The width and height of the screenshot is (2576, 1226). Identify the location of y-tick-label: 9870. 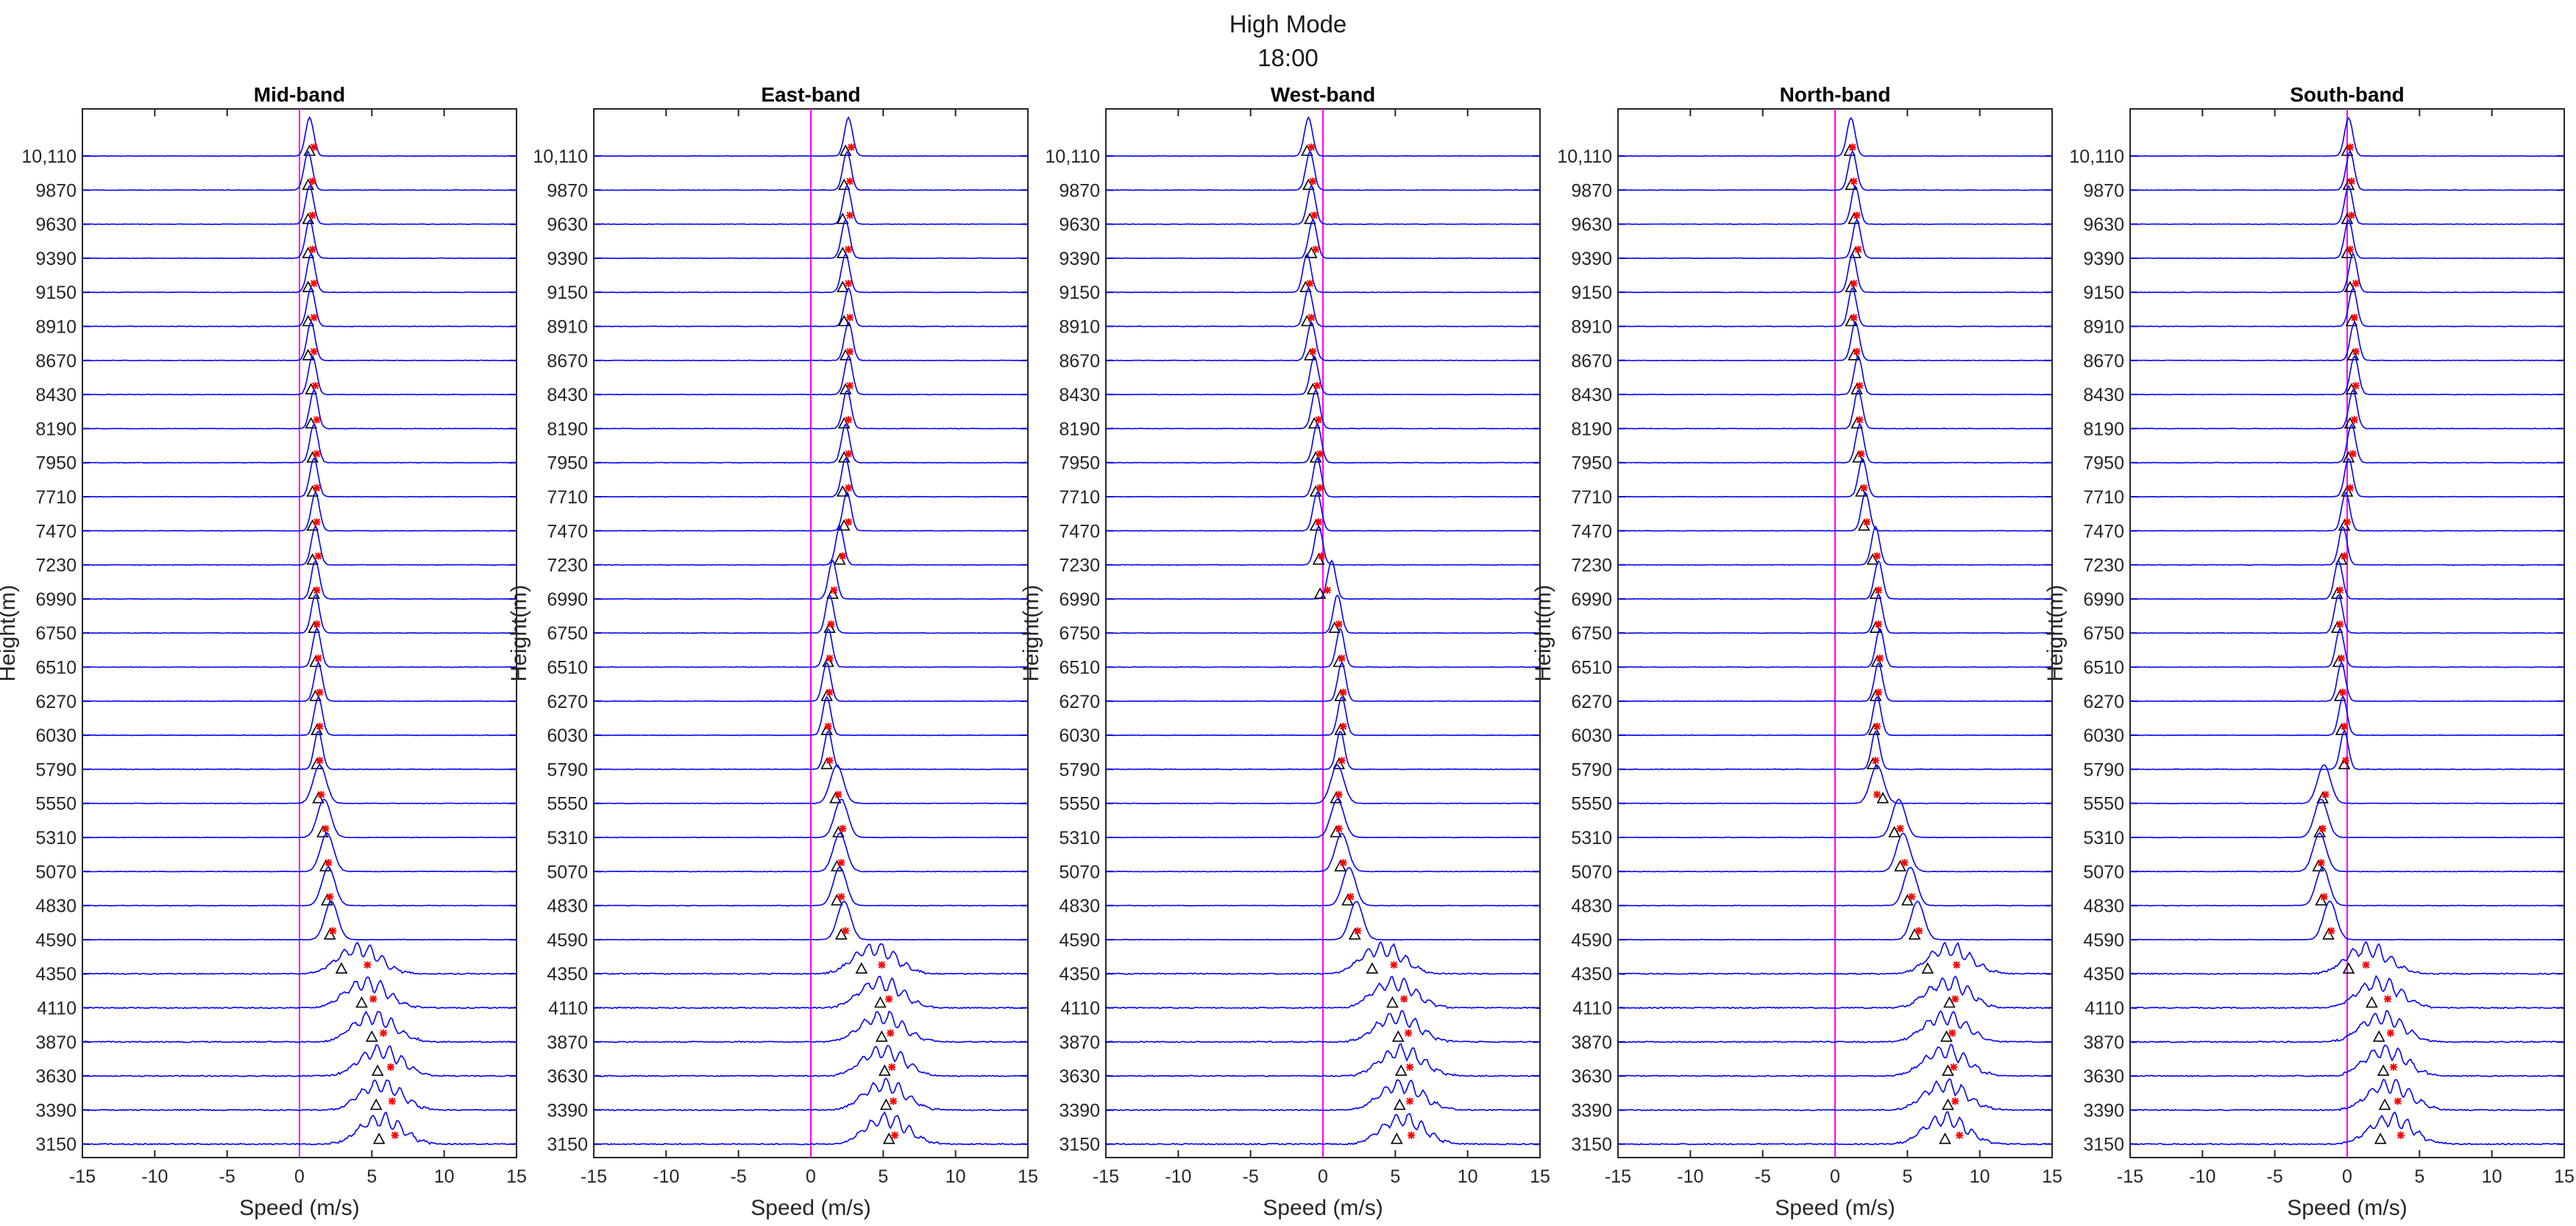
(1079, 190).